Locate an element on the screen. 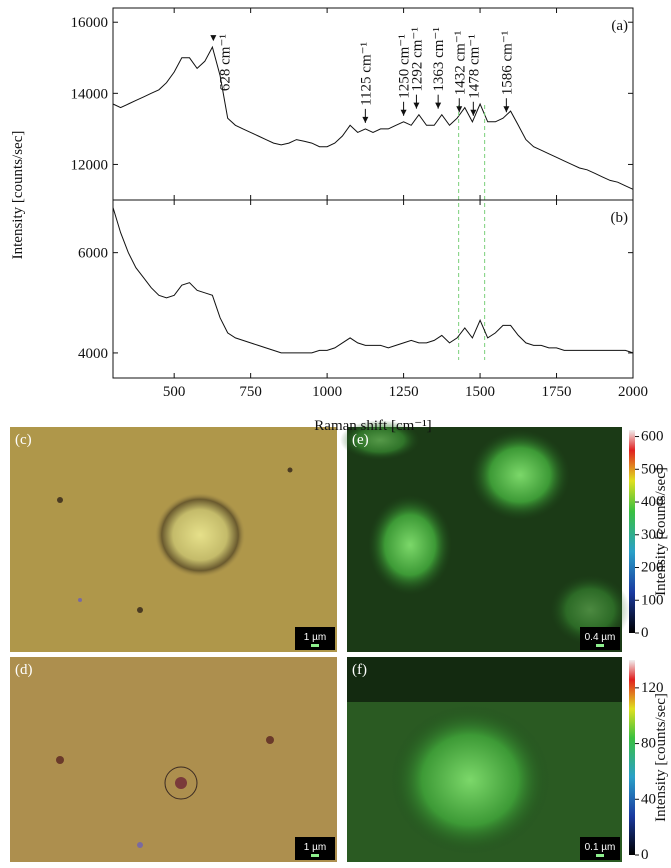  colorbar-tick-label: 80 is located at coordinates (648, 744).